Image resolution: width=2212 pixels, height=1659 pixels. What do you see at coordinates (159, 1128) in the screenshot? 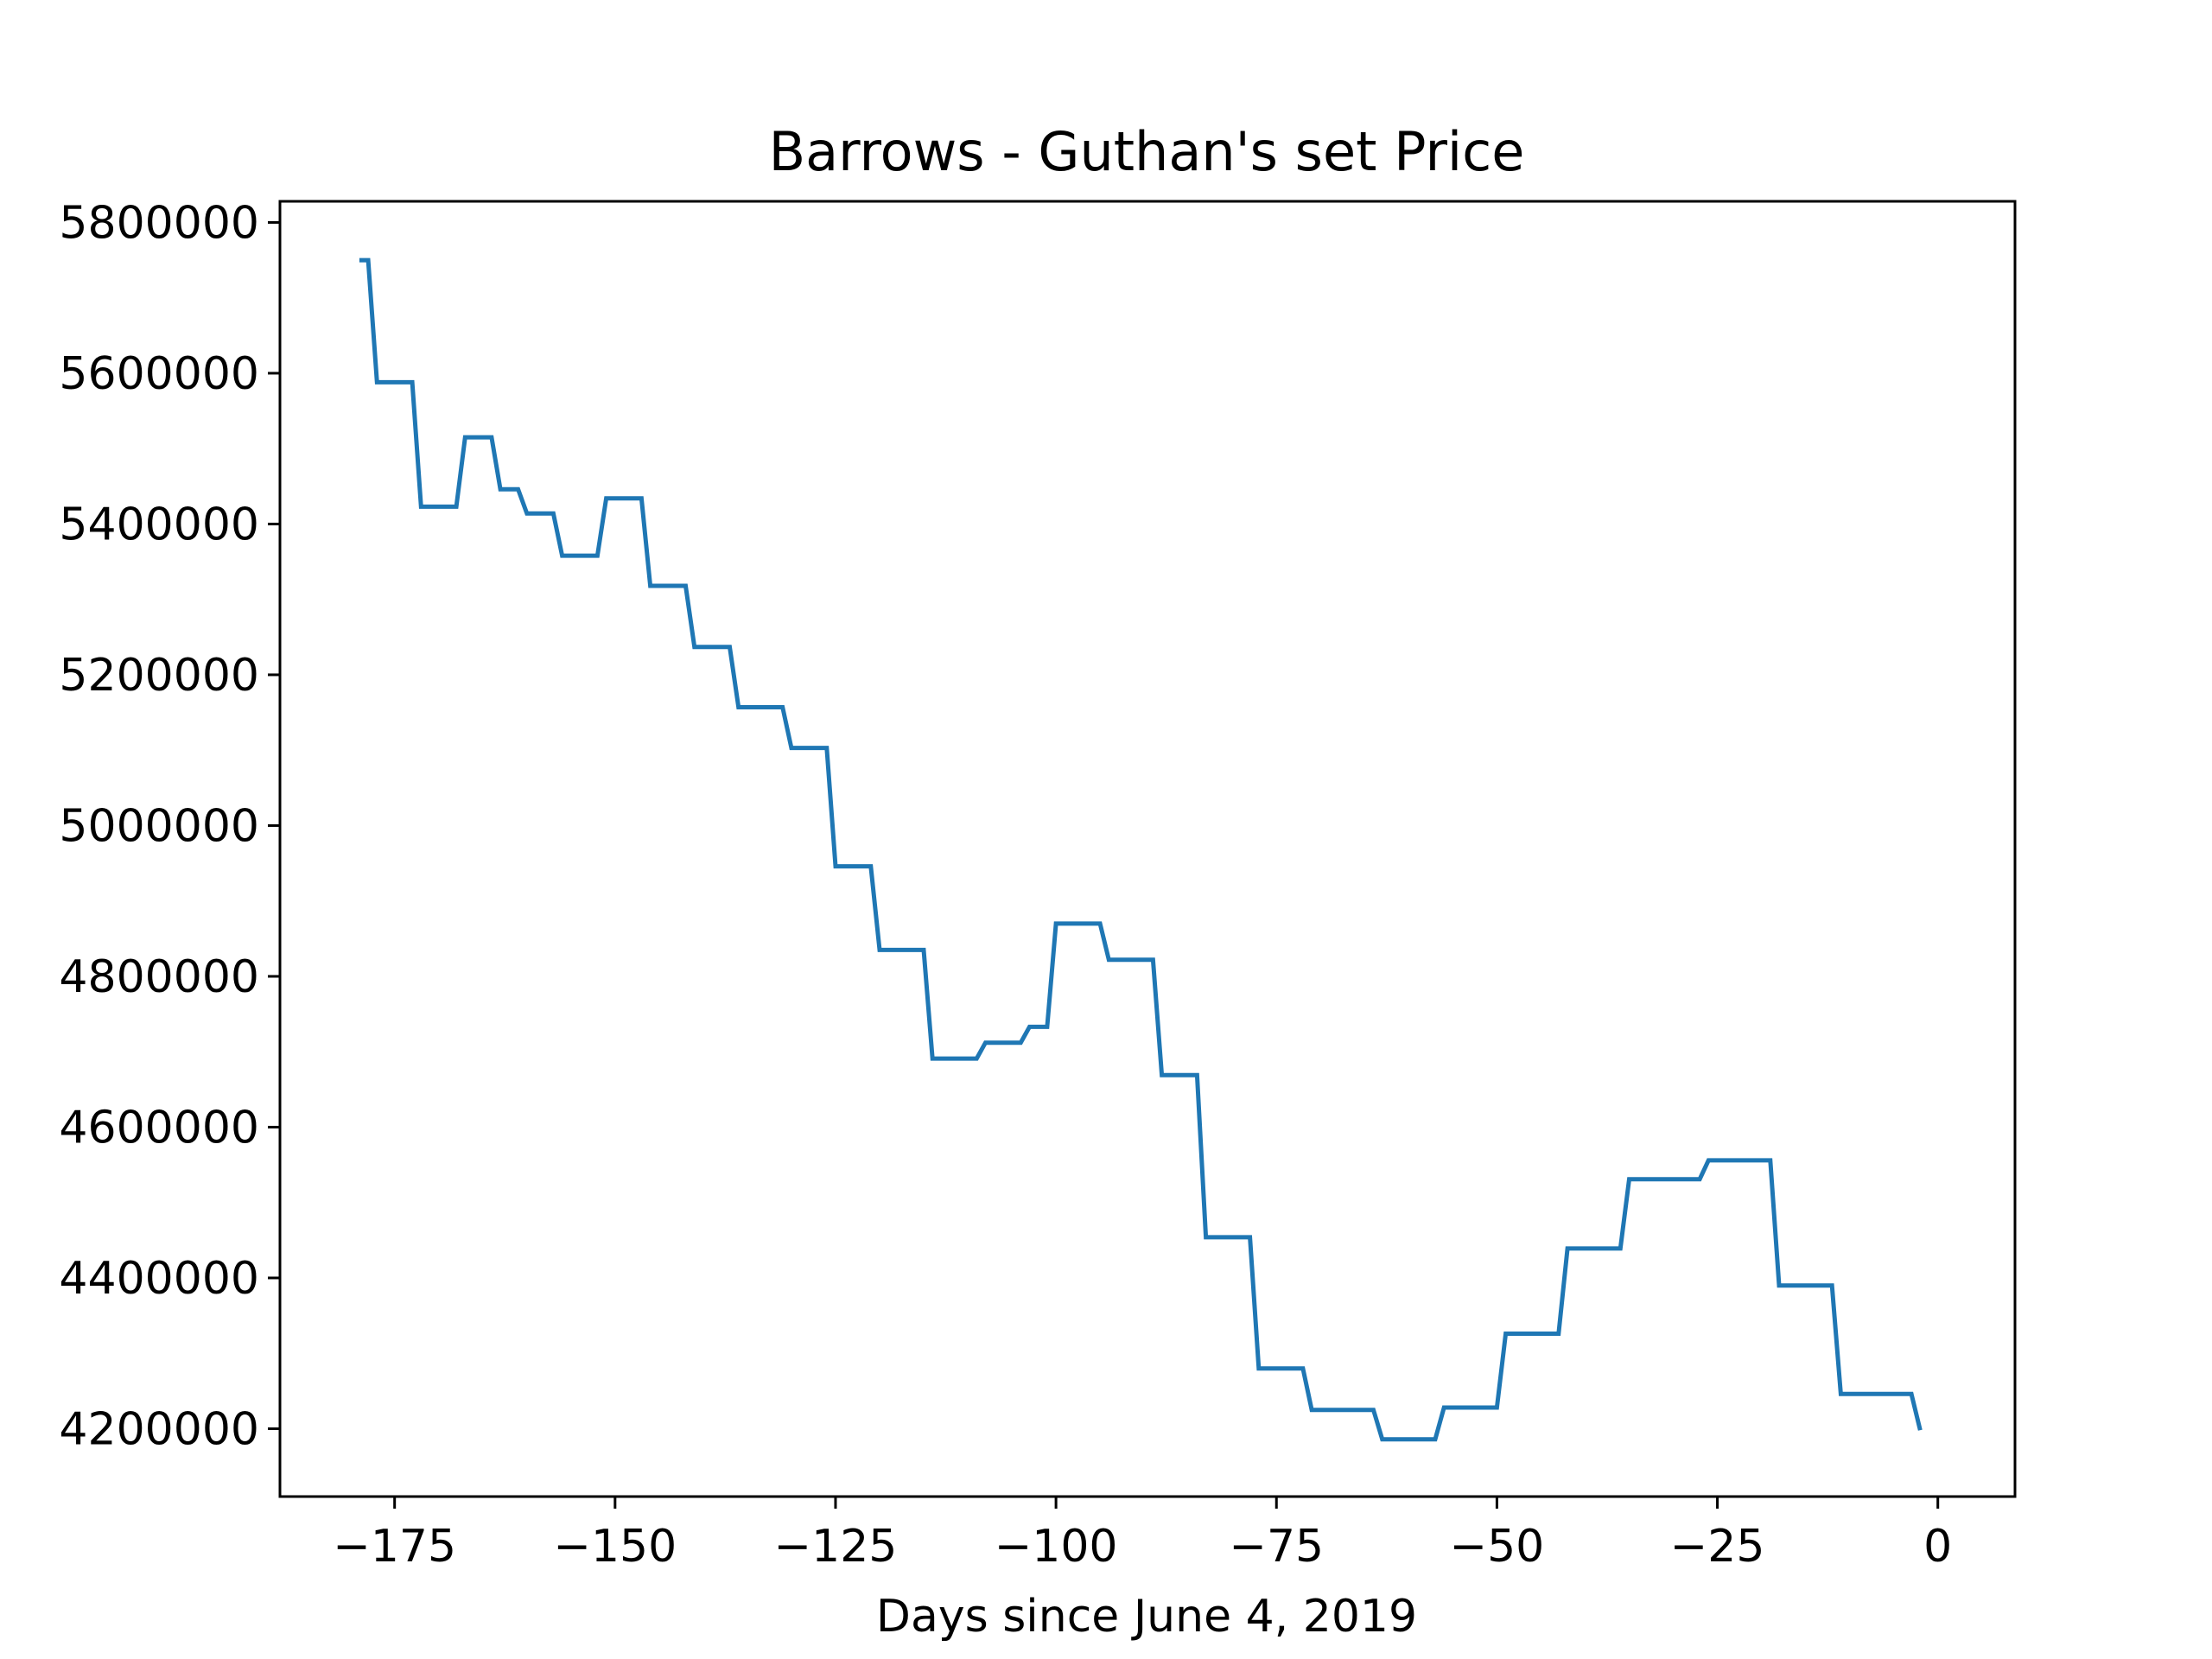
I see `y-tick-label: 4600000` at bounding box center [159, 1128].